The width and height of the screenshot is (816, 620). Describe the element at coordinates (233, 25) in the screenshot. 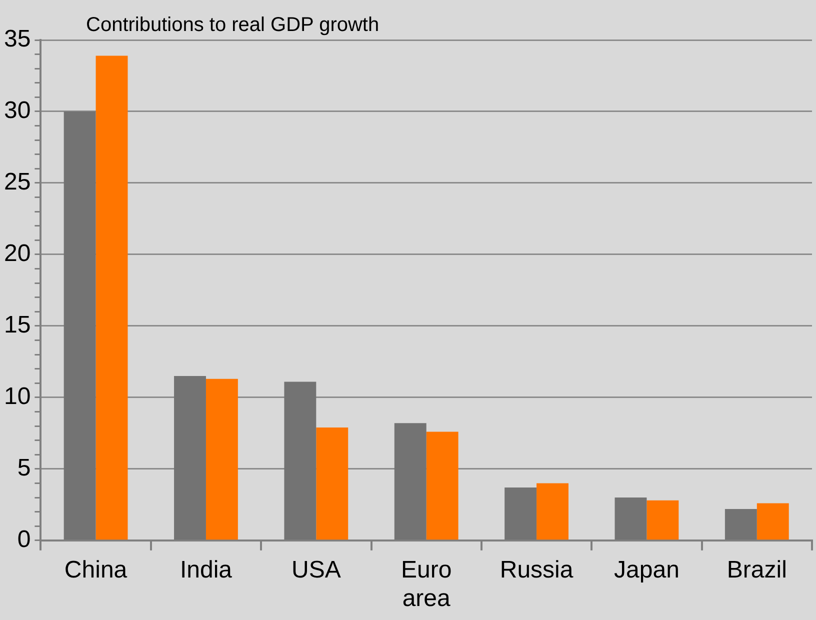

I see `chart-title: Contributions to real GDP growth` at that location.